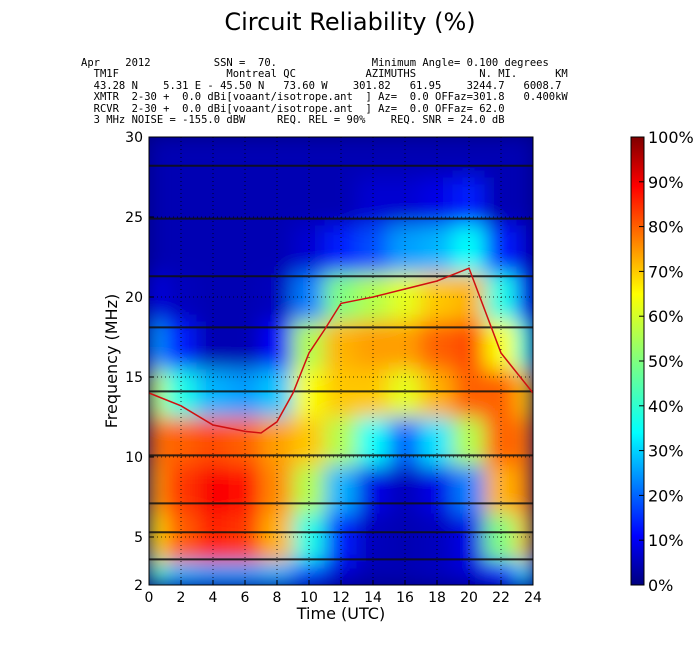  I want to click on colorbar-tick-label: 10%, so click(666, 540).